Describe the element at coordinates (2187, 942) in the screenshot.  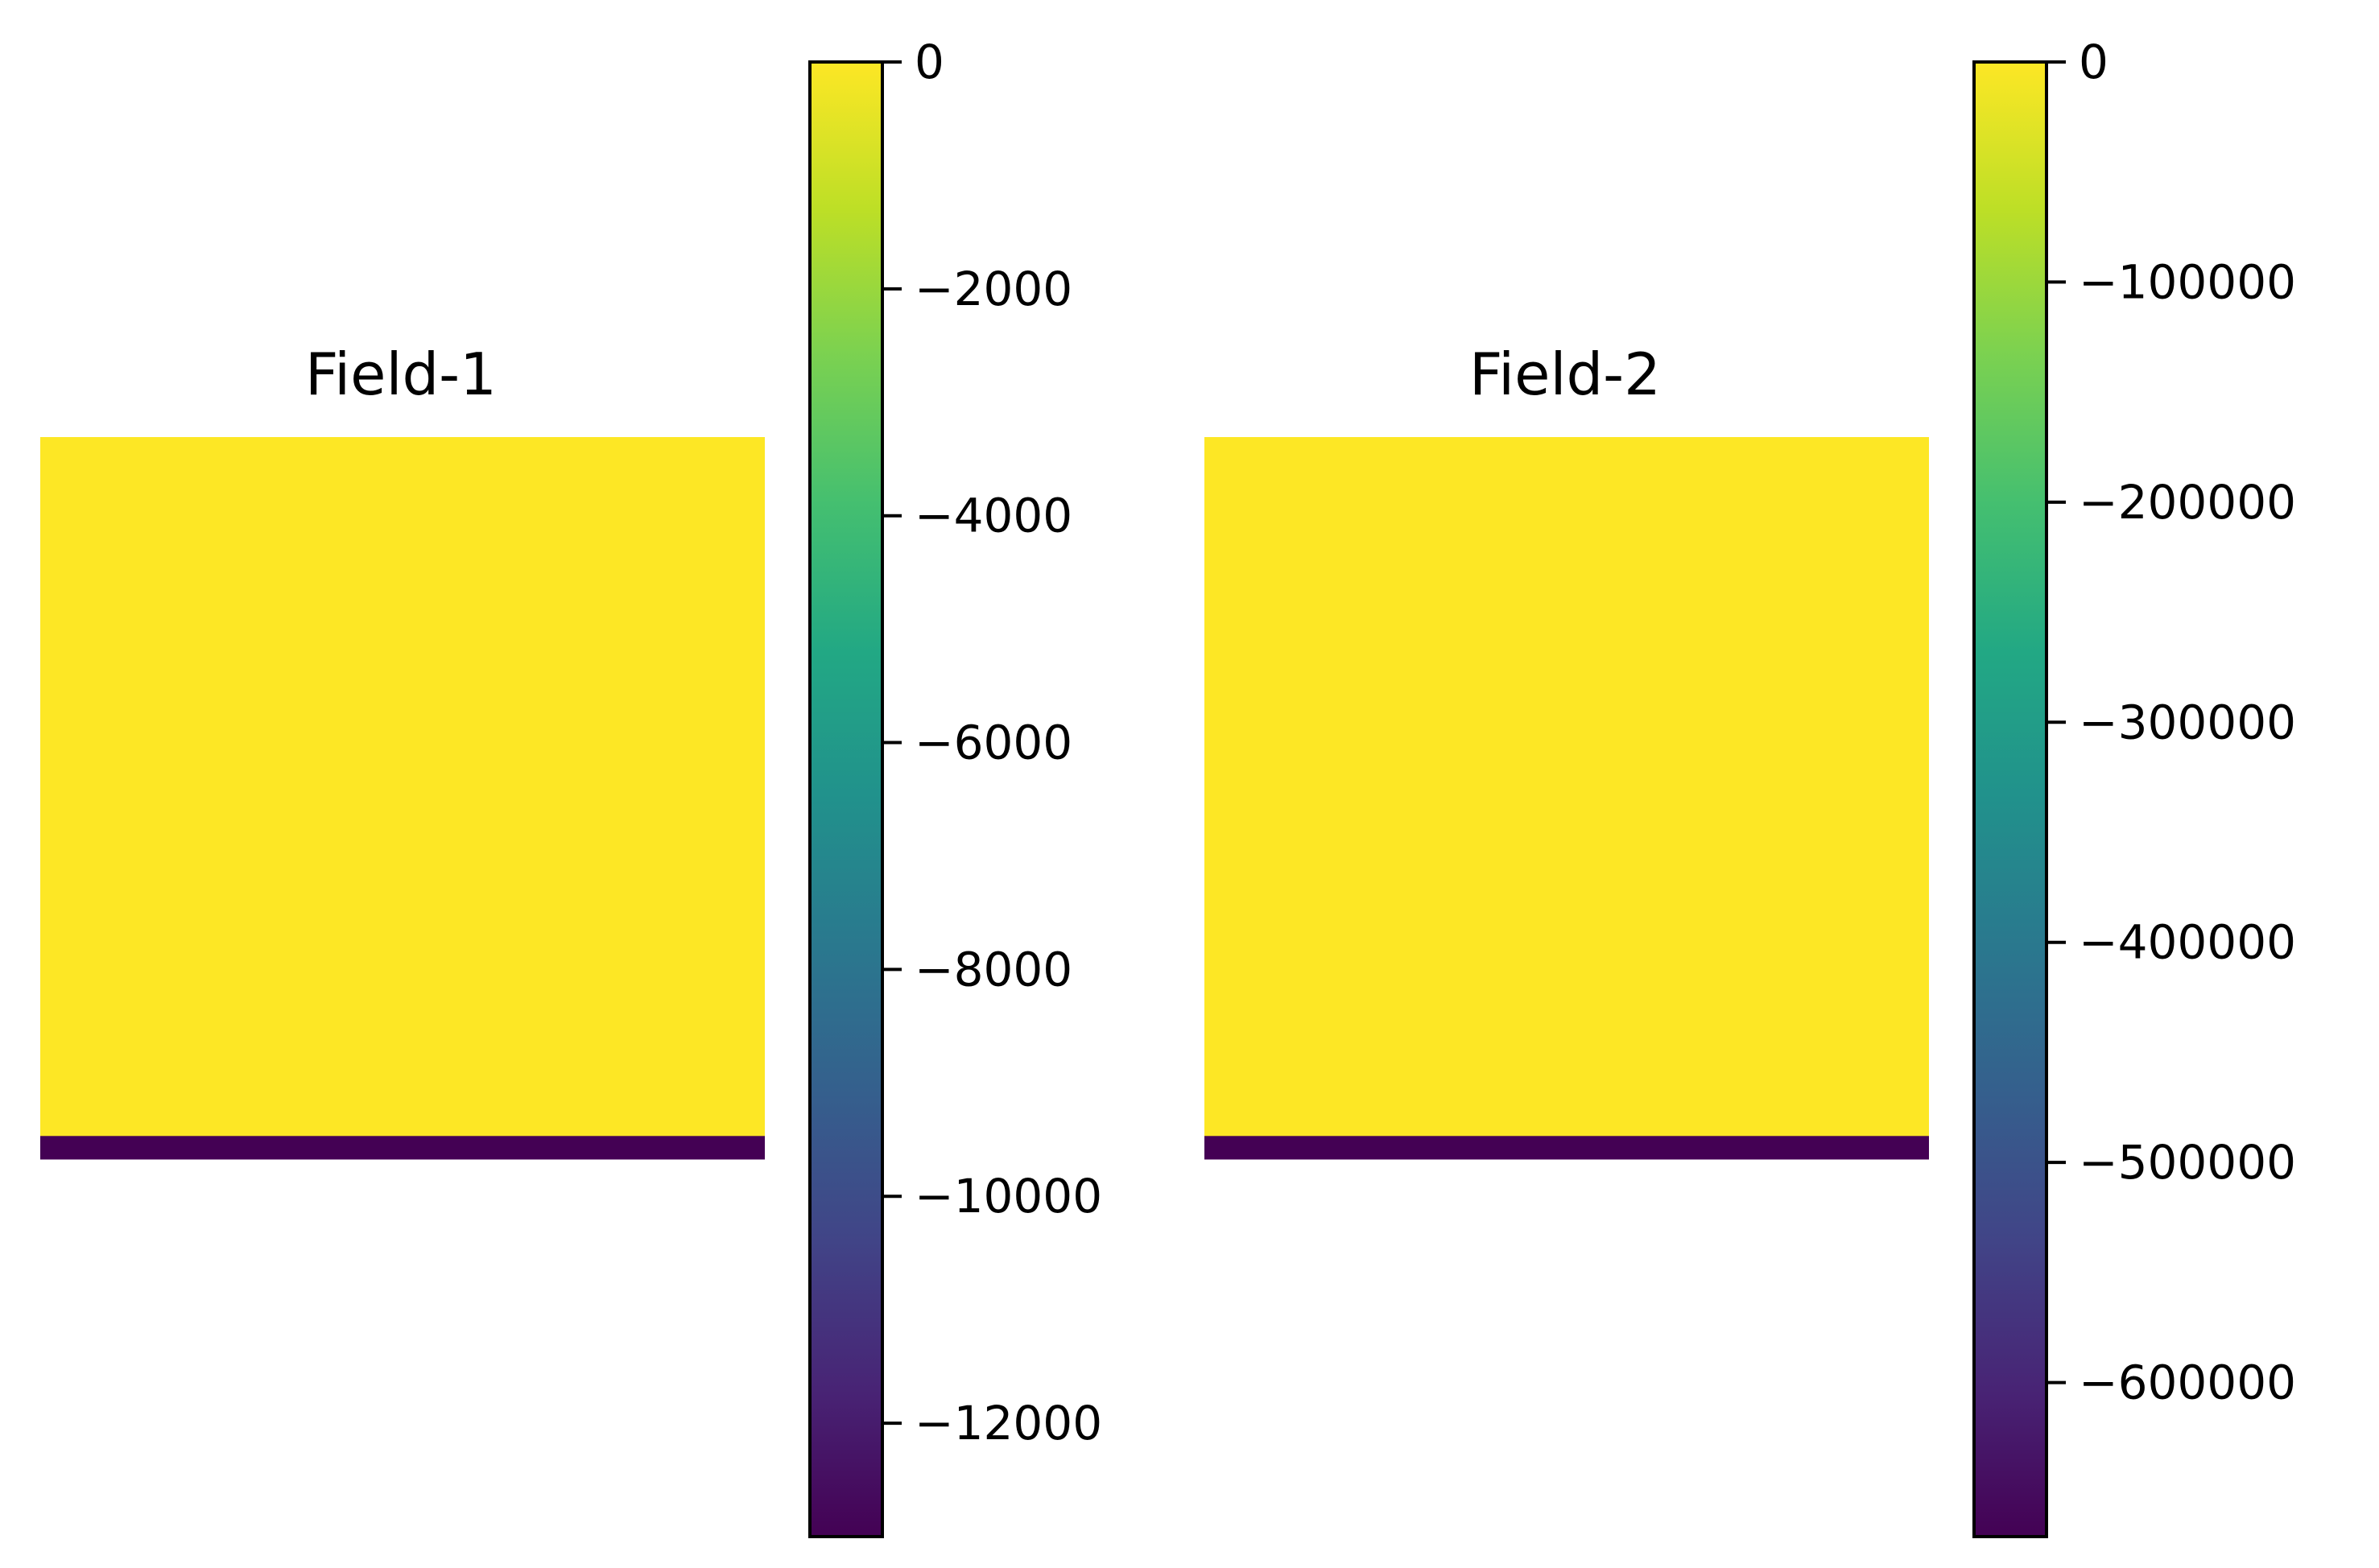
I see `colorbar-tick-label: −400000` at that location.